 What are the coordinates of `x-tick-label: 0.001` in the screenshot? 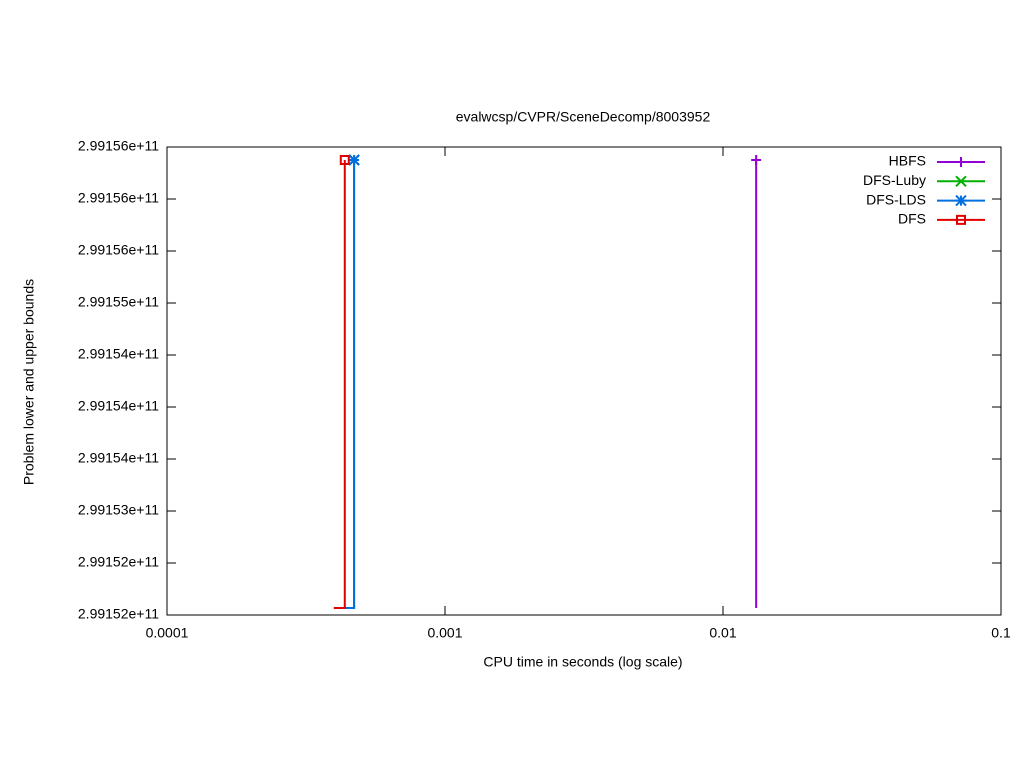 It's located at (444, 633).